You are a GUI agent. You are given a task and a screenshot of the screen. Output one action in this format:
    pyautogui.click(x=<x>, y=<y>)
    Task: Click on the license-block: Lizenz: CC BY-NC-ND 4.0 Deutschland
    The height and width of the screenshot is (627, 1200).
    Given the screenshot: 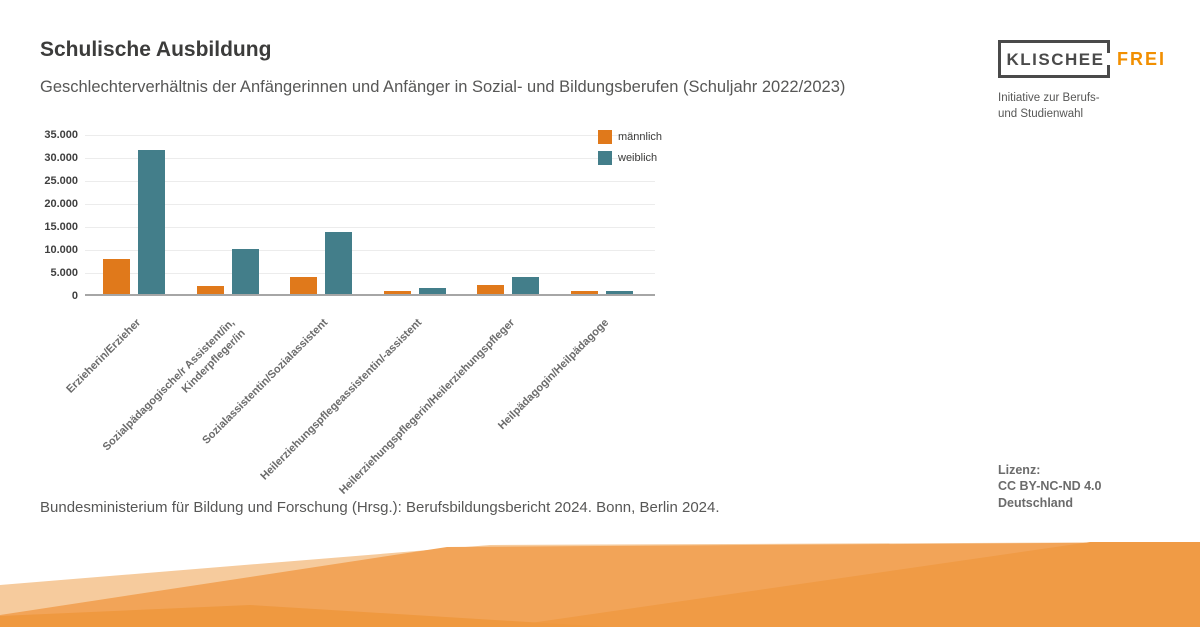 What is the action you would take?
    pyautogui.click(x=1050, y=486)
    